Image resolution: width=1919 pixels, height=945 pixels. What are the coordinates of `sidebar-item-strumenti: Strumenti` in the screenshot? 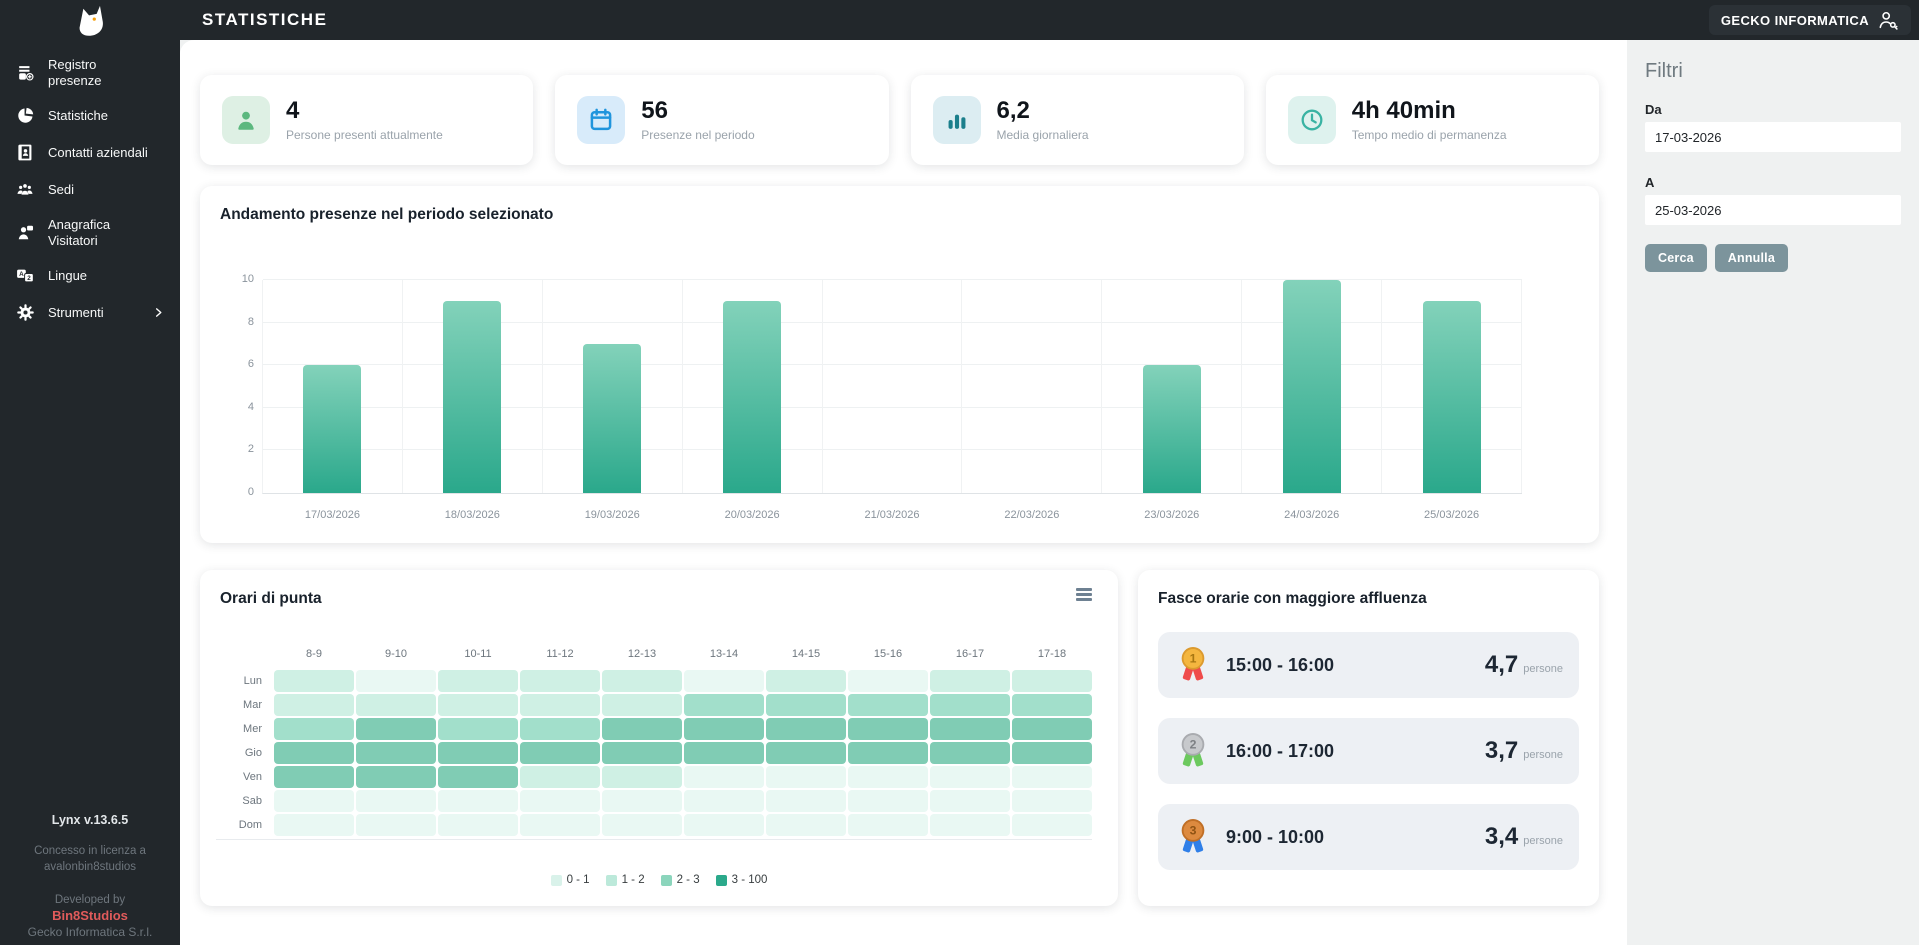 It's located at (90, 312).